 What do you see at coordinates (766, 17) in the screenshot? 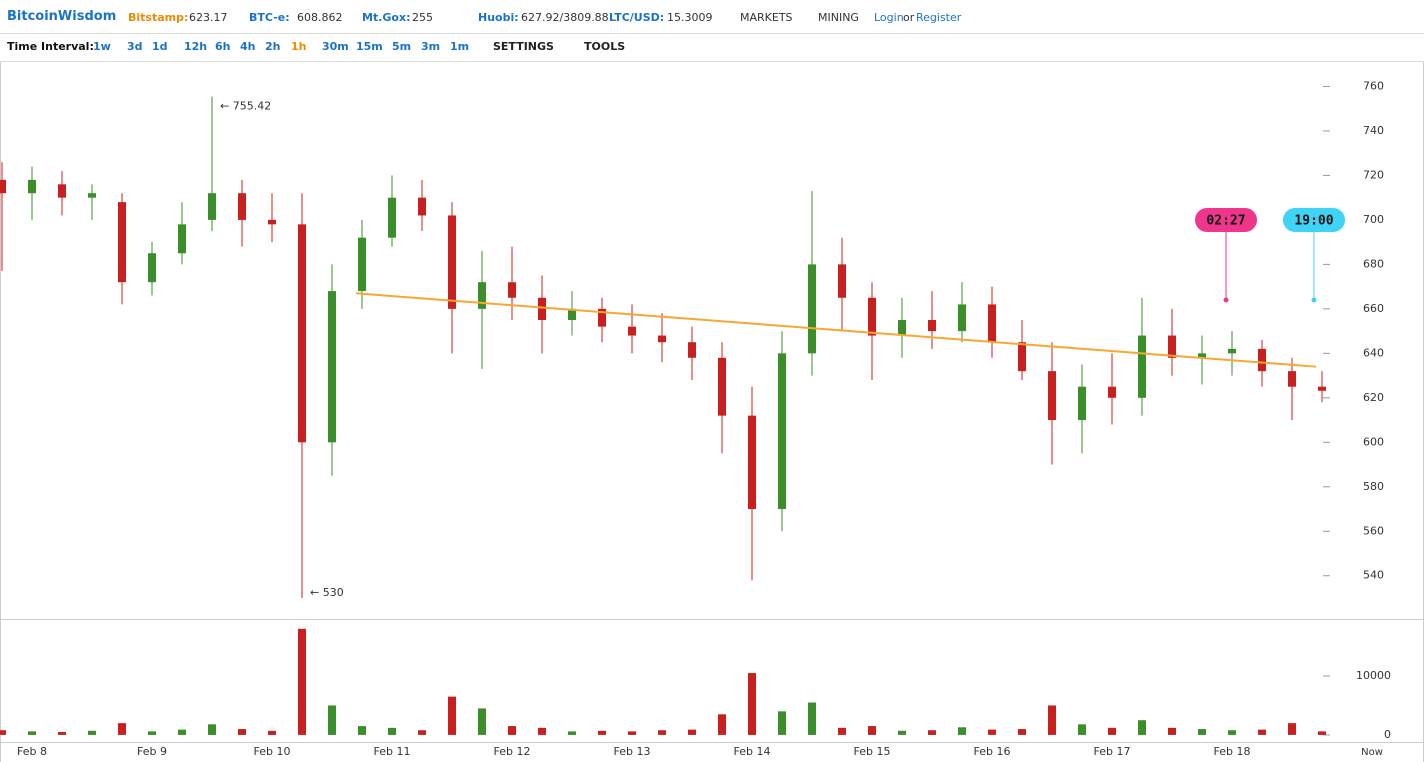
I see `menu: MARKETS` at bounding box center [766, 17].